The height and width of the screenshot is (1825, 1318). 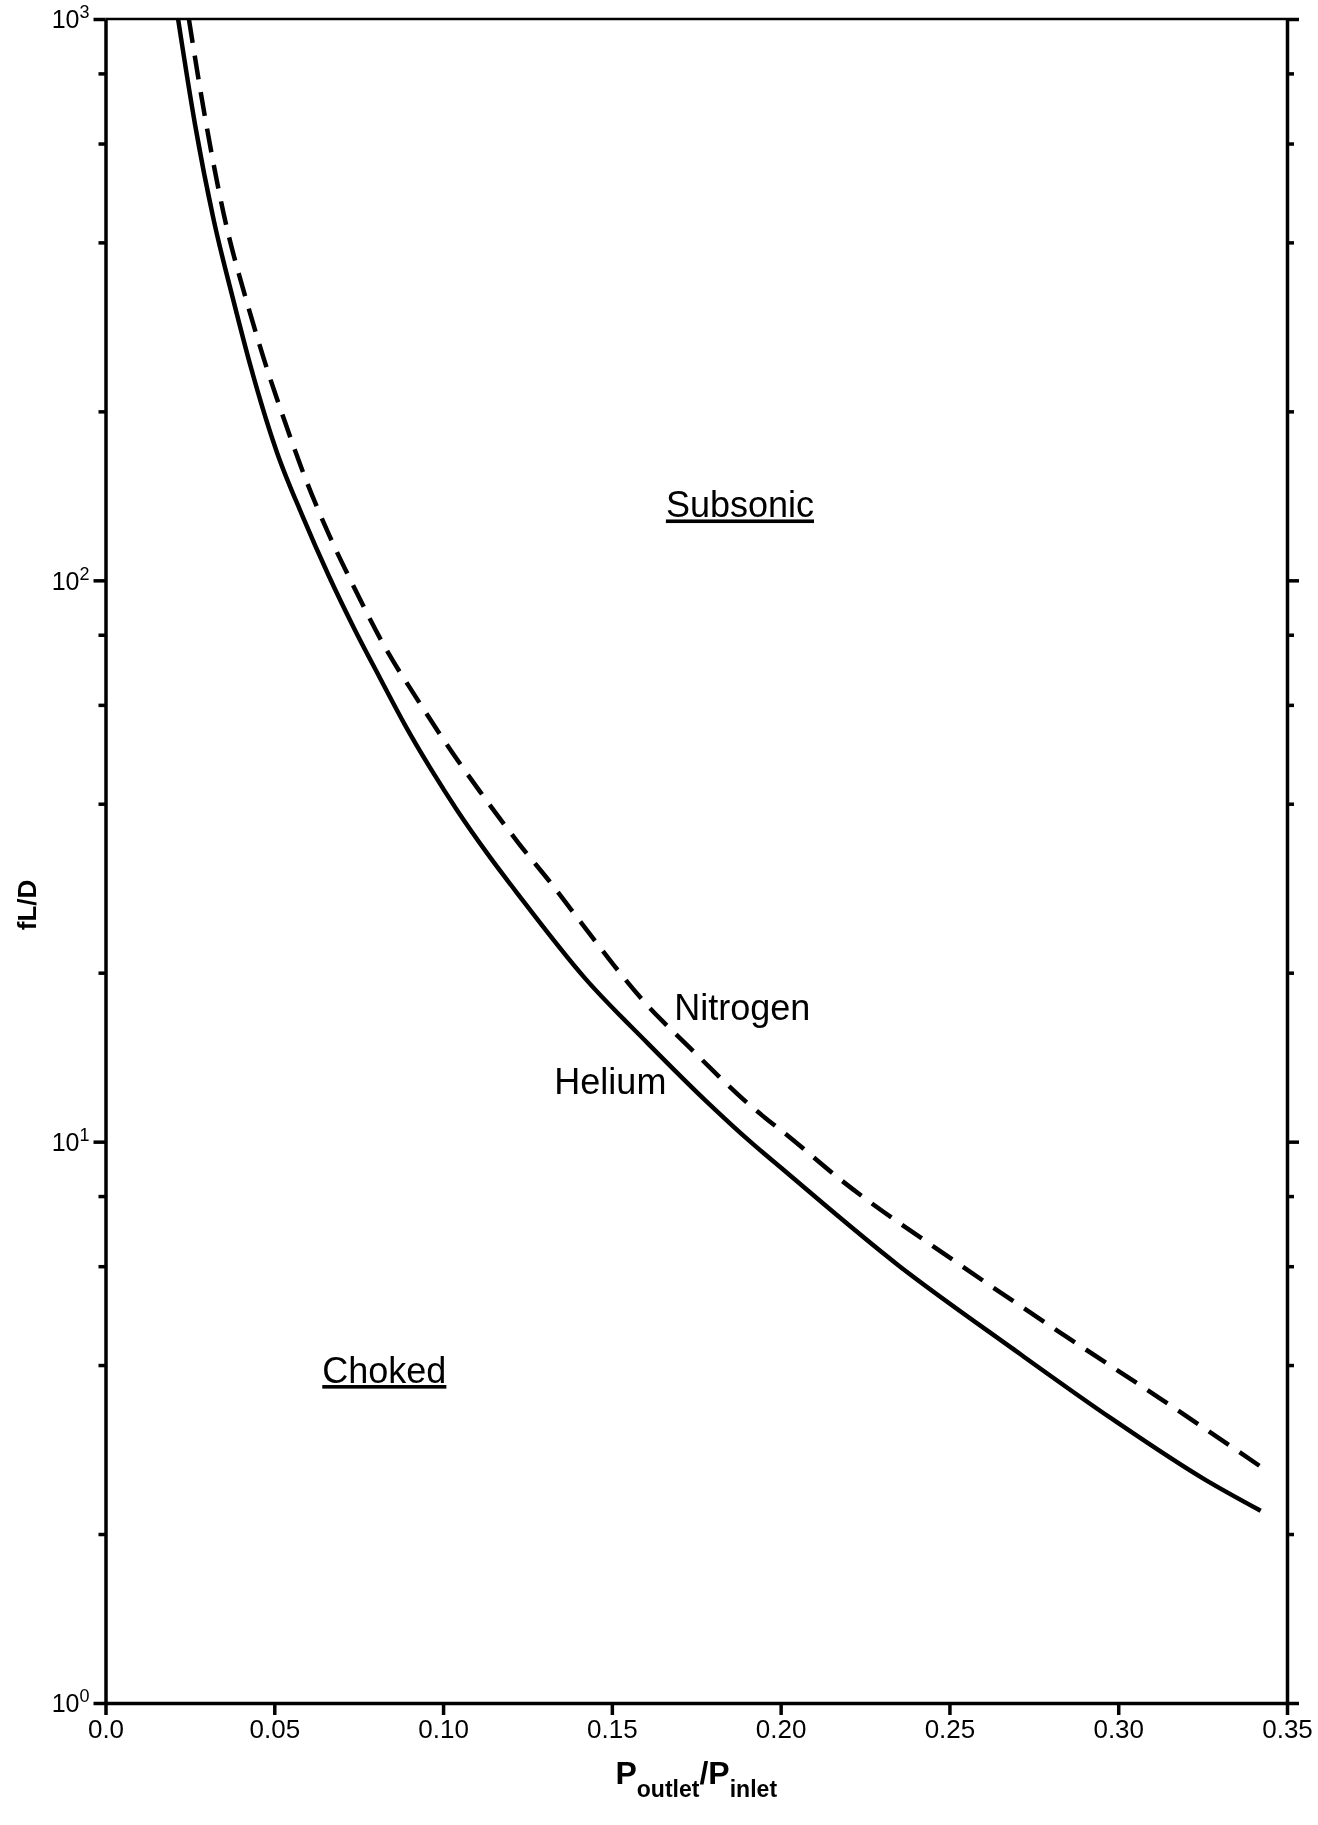 I want to click on x-tick-label: 0.05, so click(x=275, y=1729).